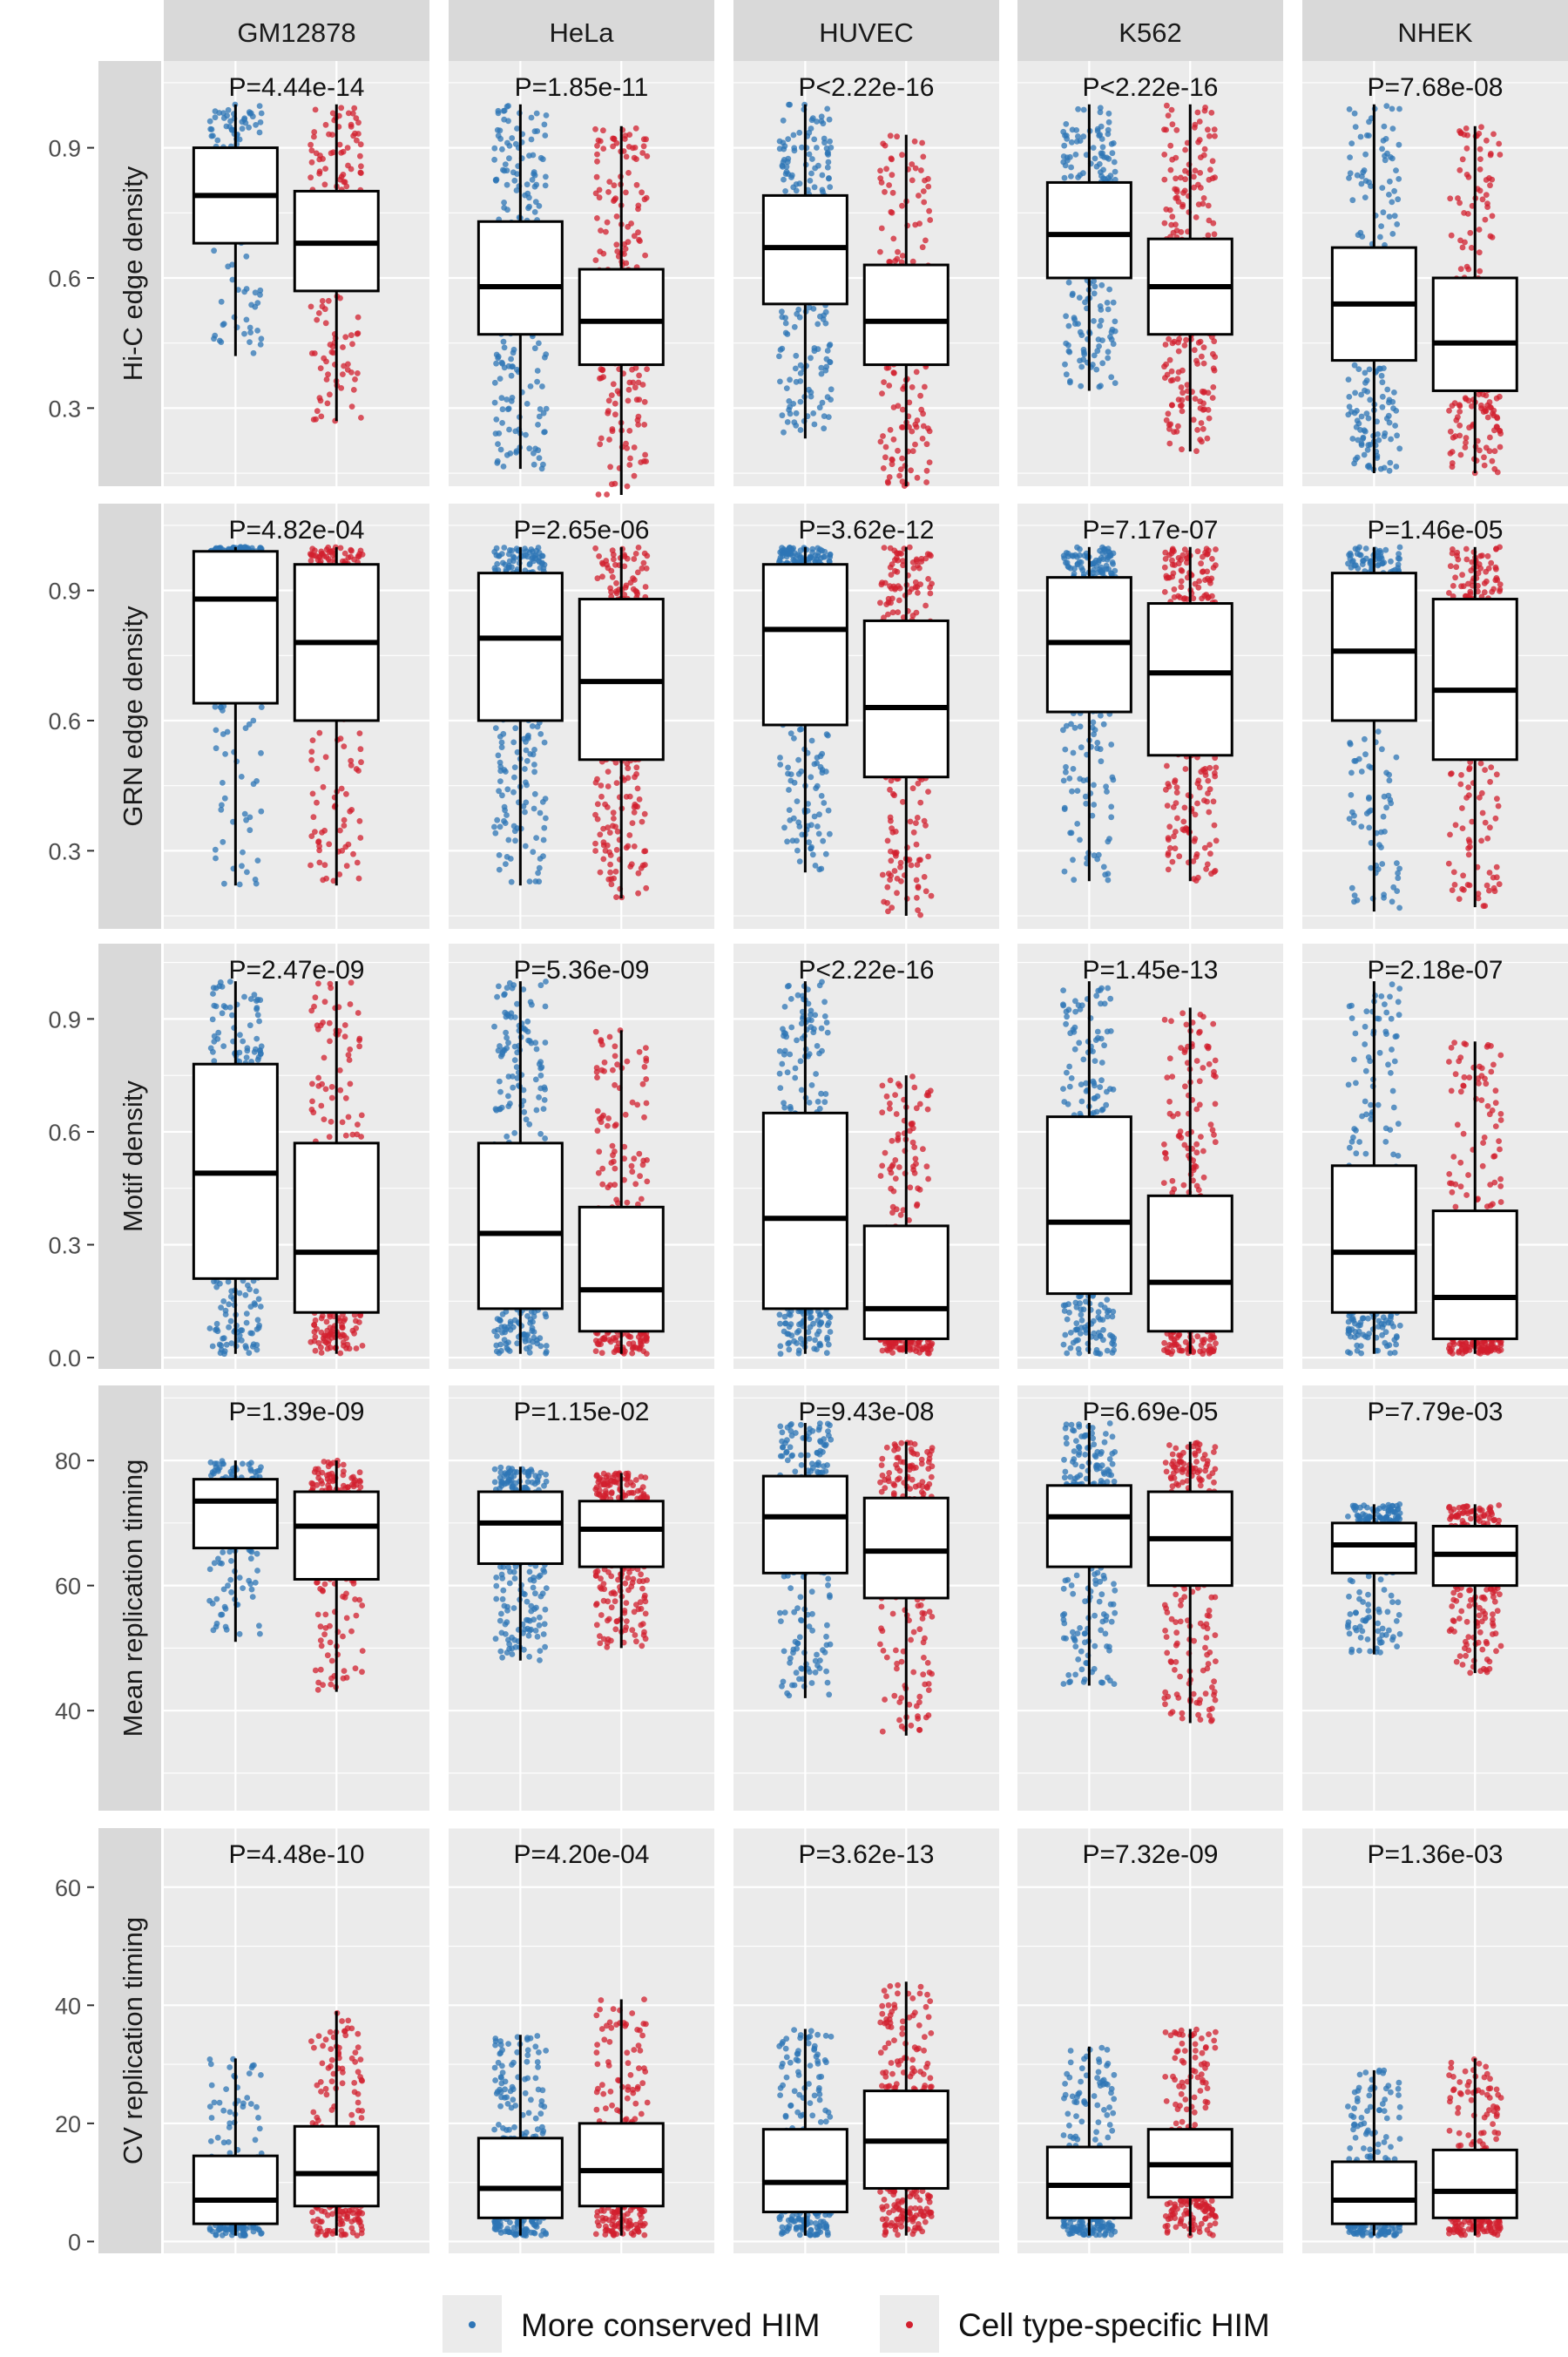 The image size is (1568, 2357). Describe the element at coordinates (906, 315) in the screenshot. I see `box` at that location.